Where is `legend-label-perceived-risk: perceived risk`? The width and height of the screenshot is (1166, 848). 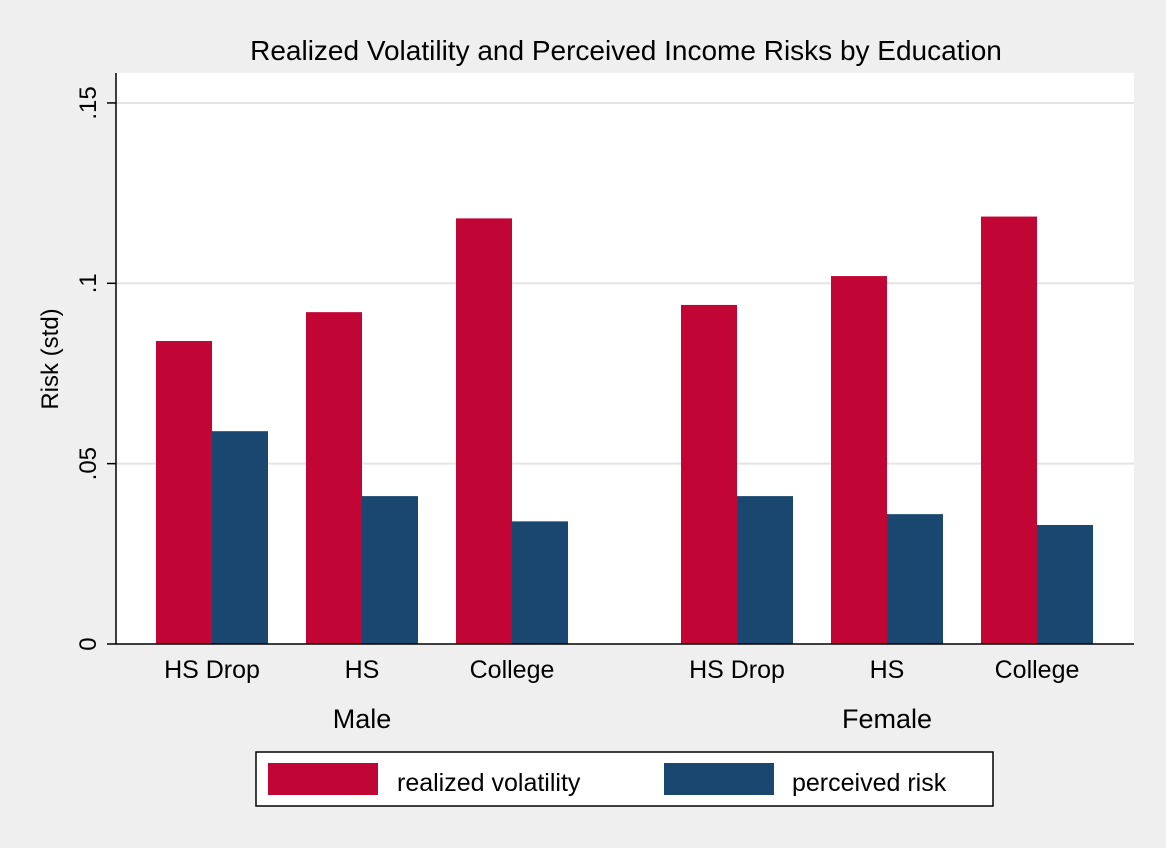 legend-label-perceived-risk: perceived risk is located at coordinates (869, 783).